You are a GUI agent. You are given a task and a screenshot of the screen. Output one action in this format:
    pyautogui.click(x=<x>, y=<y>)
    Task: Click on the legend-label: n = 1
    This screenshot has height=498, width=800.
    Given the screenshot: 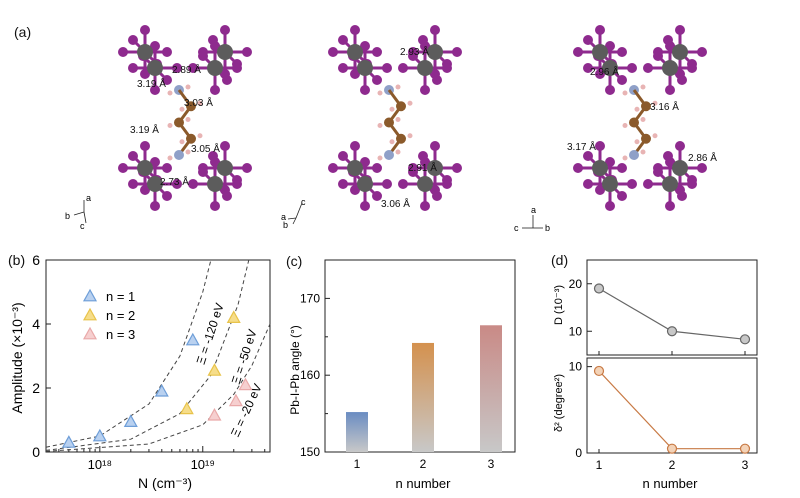 What is the action you would take?
    pyautogui.click(x=120, y=296)
    